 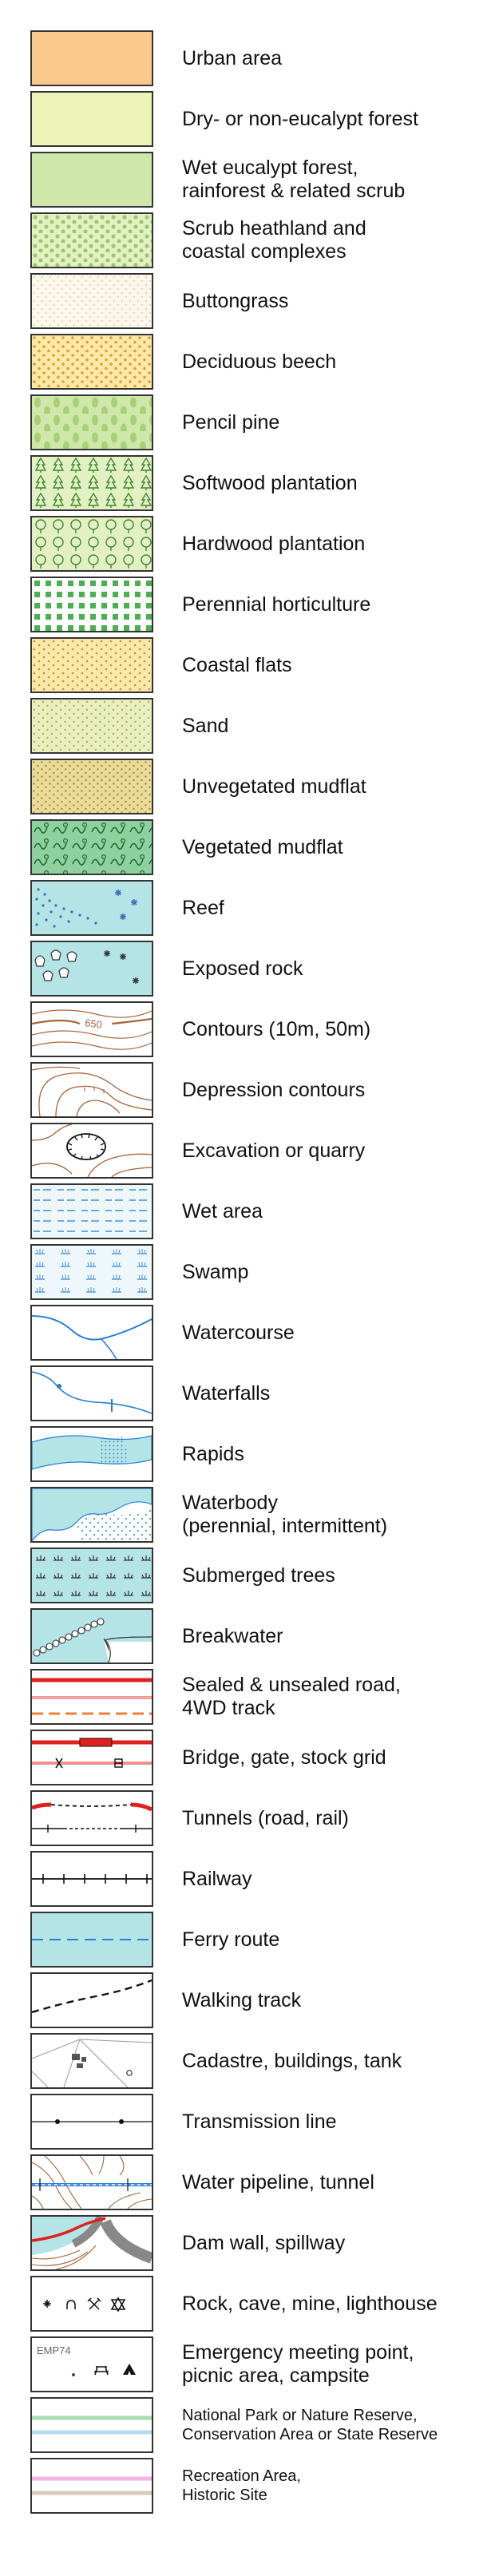 I want to click on buttongrass-label: Buttongrass, so click(x=235, y=300).